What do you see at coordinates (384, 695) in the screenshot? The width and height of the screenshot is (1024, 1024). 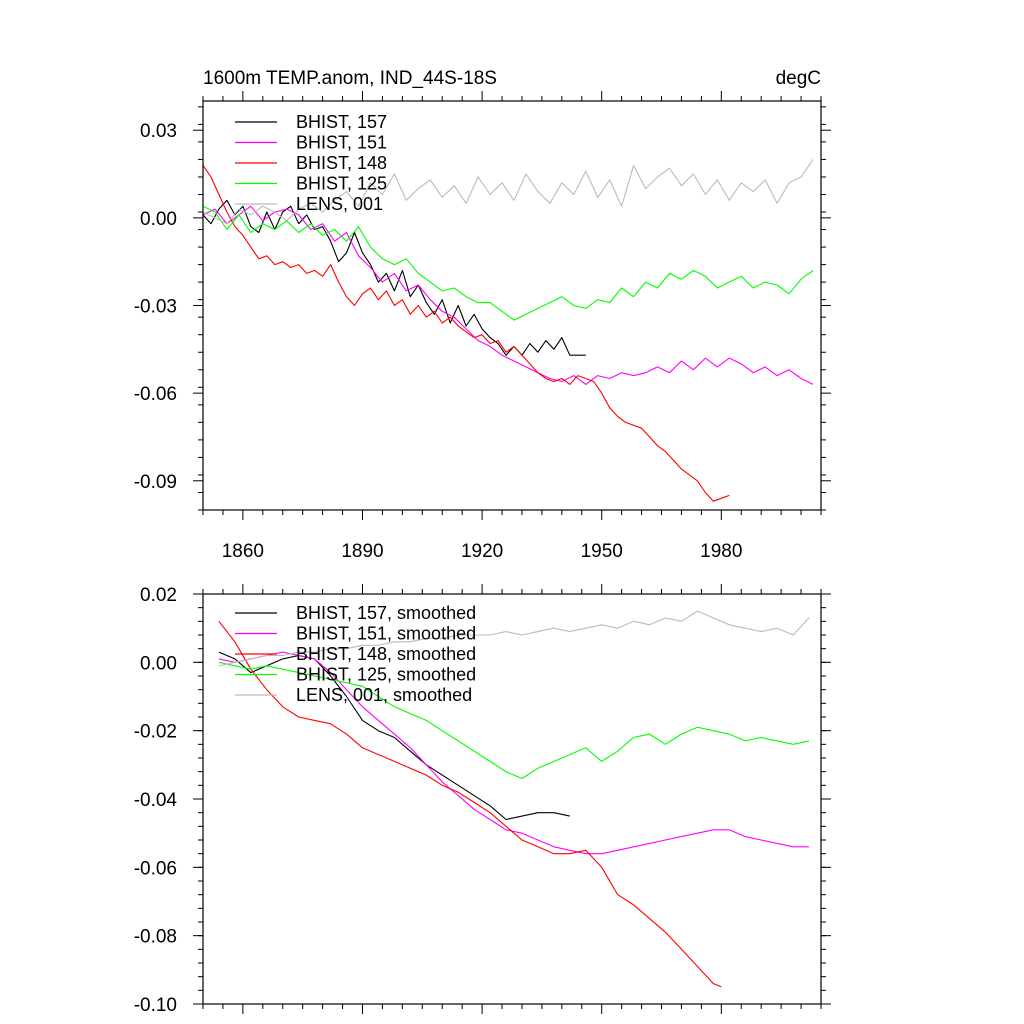 I see `bottom-legend-label-4: LENS, 001, smoothed` at bounding box center [384, 695].